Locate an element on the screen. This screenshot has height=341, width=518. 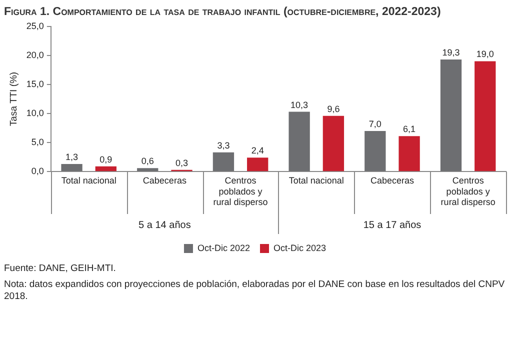
y-tick-label: 25,0 is located at coordinates (35, 25).